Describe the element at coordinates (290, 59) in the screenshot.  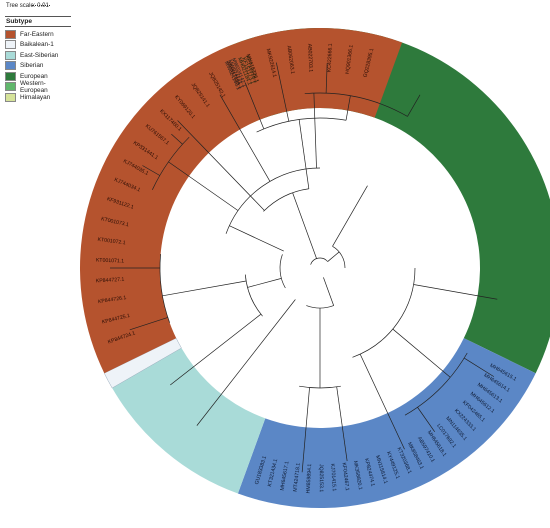
I see `leaf-label: AB062063.1` at that location.